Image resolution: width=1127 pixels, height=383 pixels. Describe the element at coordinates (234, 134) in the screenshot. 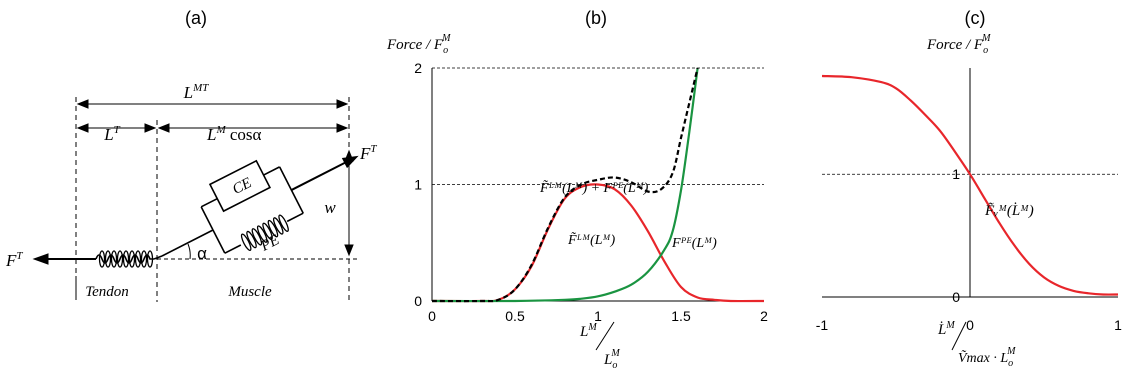

I see `lmcos-label: LM cosα` at that location.